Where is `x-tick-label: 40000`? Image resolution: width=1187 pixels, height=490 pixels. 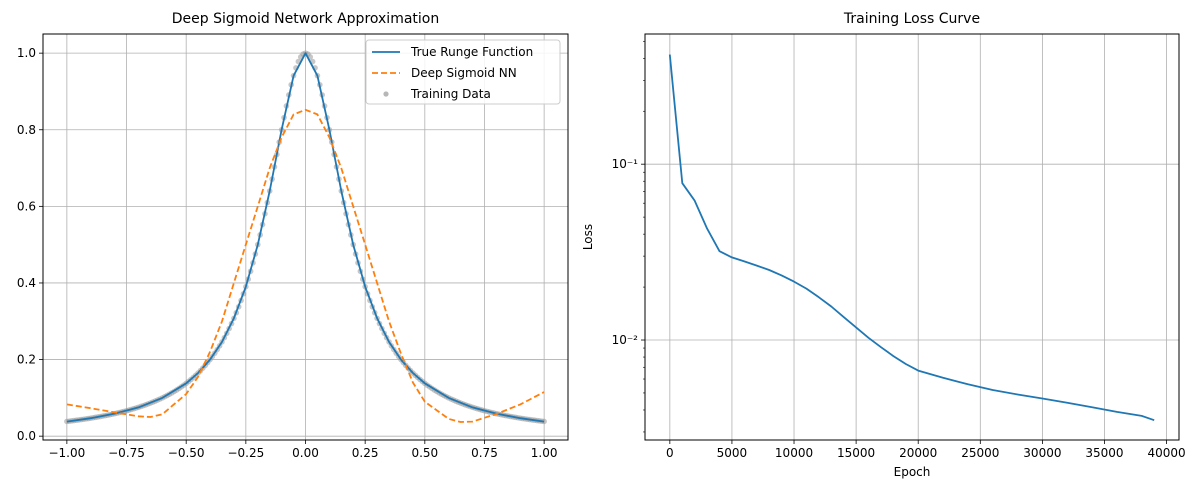 x-tick-label: 40000 is located at coordinates (1166, 453).